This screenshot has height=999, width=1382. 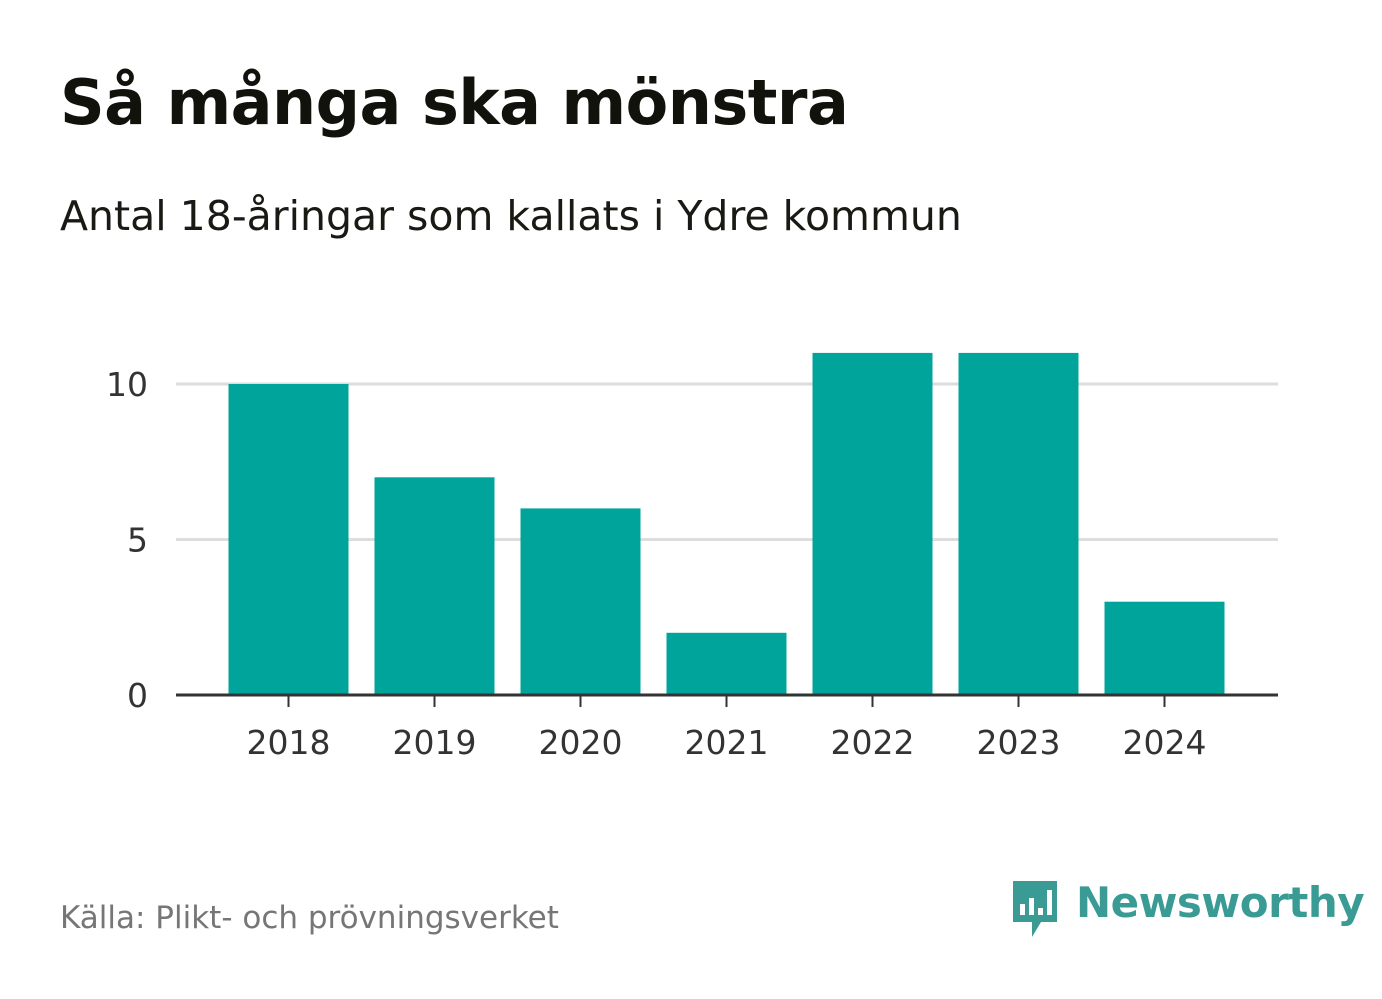 What do you see at coordinates (1035, 909) in the screenshot?
I see `newsworthy-logo-icon` at bounding box center [1035, 909].